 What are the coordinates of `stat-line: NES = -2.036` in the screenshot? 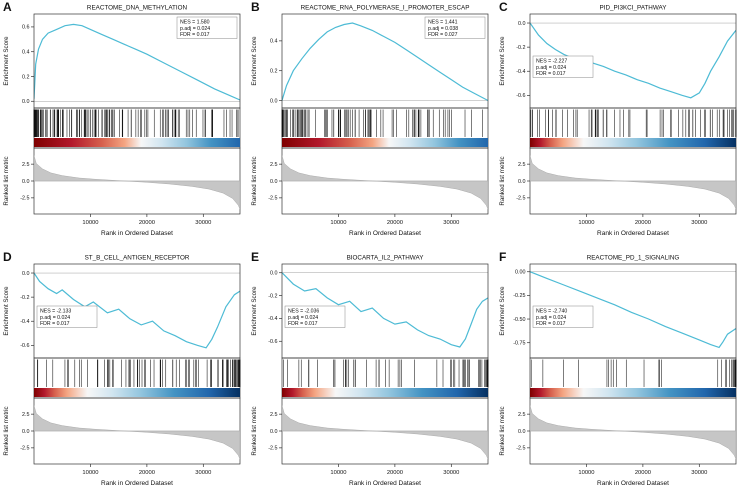 It's located at (303, 312).